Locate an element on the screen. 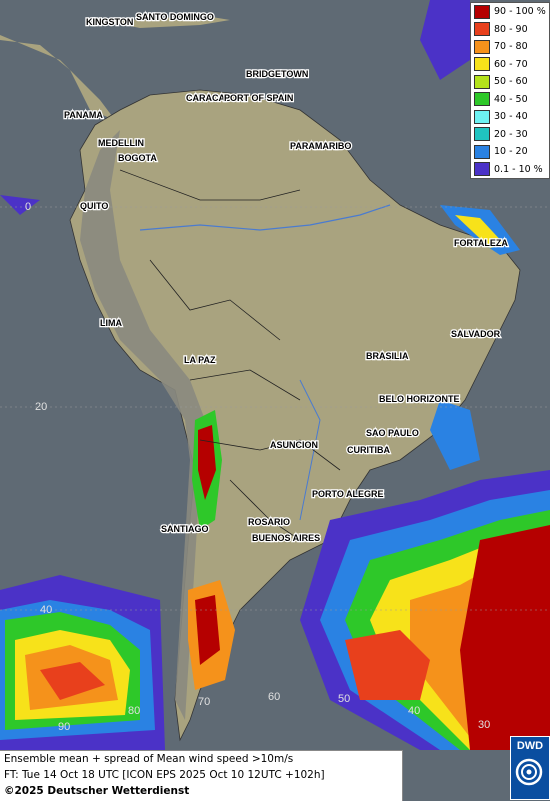  legend-label: 80 - 90 is located at coordinates (511, 29).